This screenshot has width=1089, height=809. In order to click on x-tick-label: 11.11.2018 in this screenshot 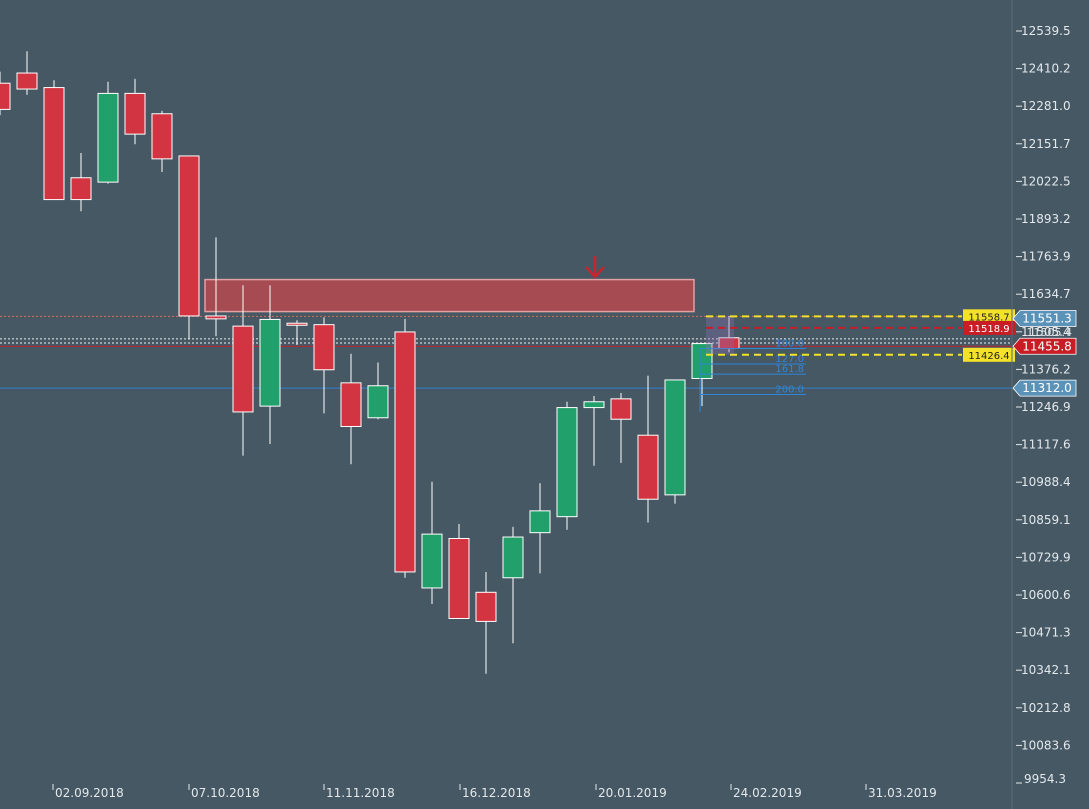, I will do `click(360, 793)`.